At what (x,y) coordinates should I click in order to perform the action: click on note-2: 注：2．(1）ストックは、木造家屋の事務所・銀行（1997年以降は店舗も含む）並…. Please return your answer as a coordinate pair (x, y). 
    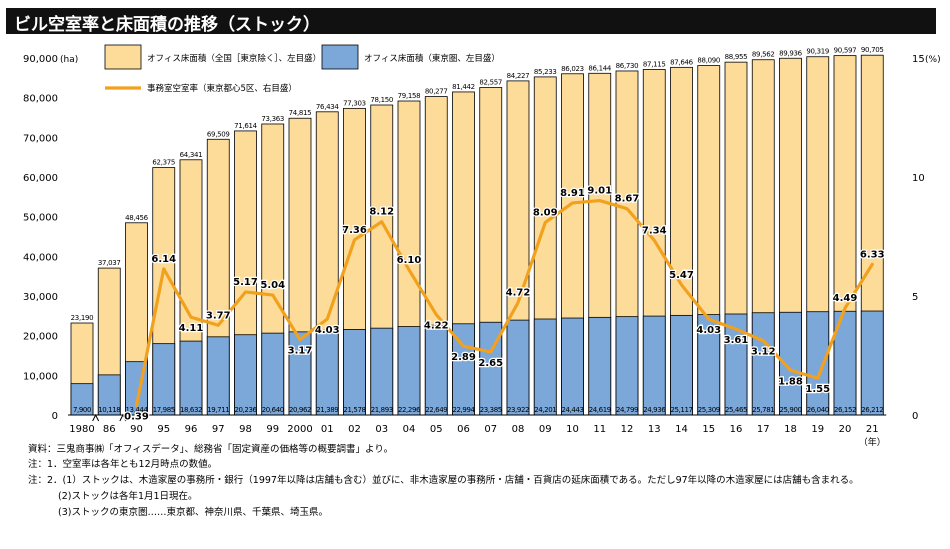
    Looking at the image, I should click on (443, 480).